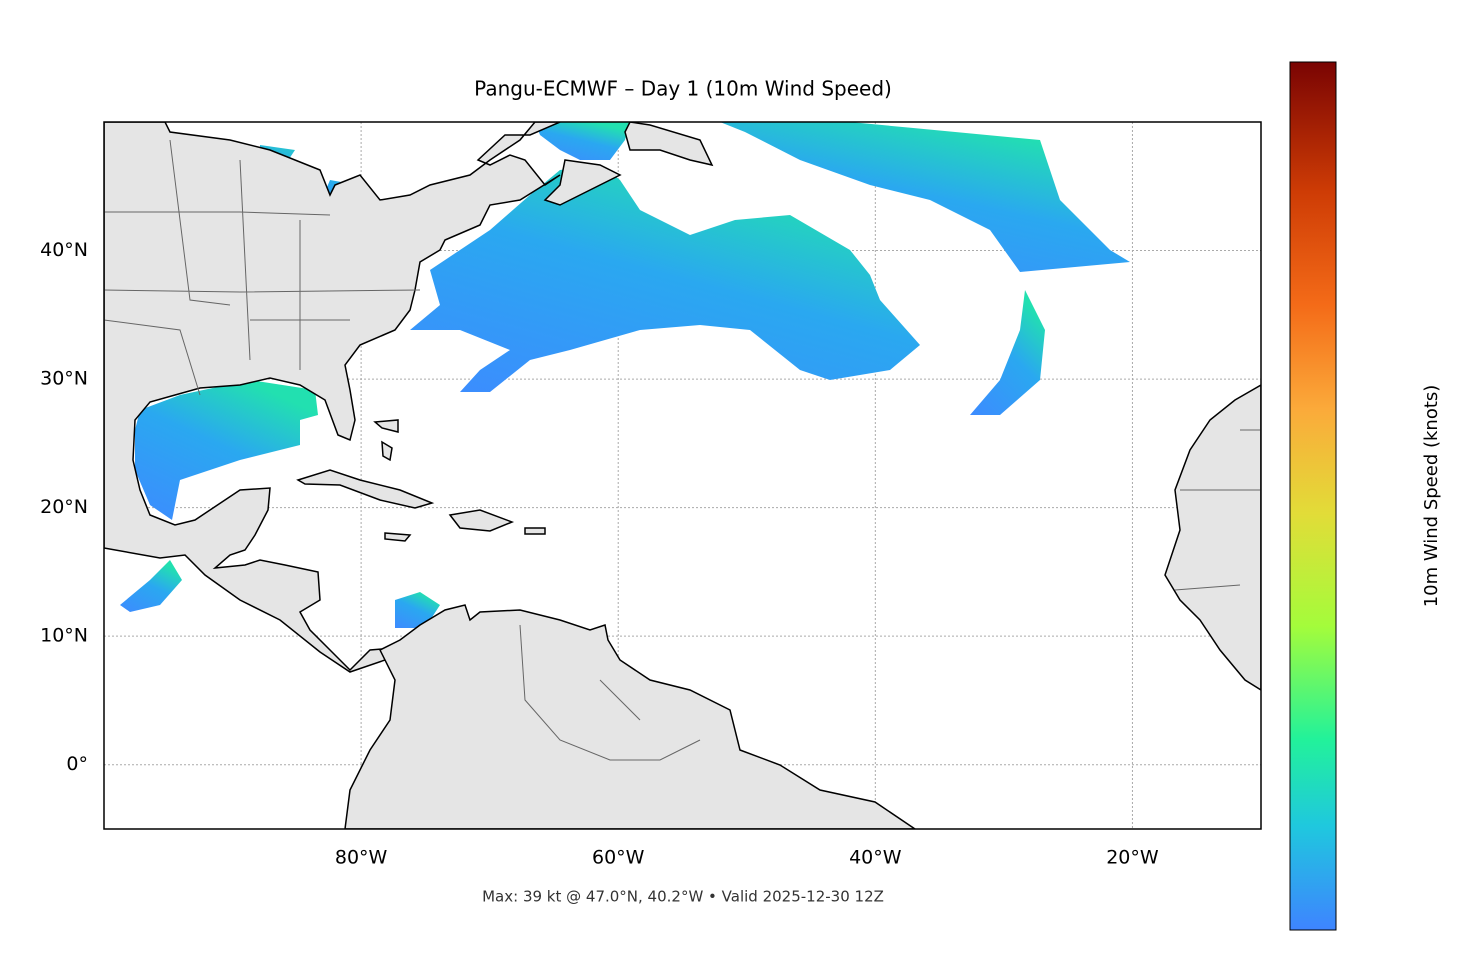 This screenshot has height=973, width=1466. What do you see at coordinates (77, 764) in the screenshot?
I see `y-tick-label: 0°` at bounding box center [77, 764].